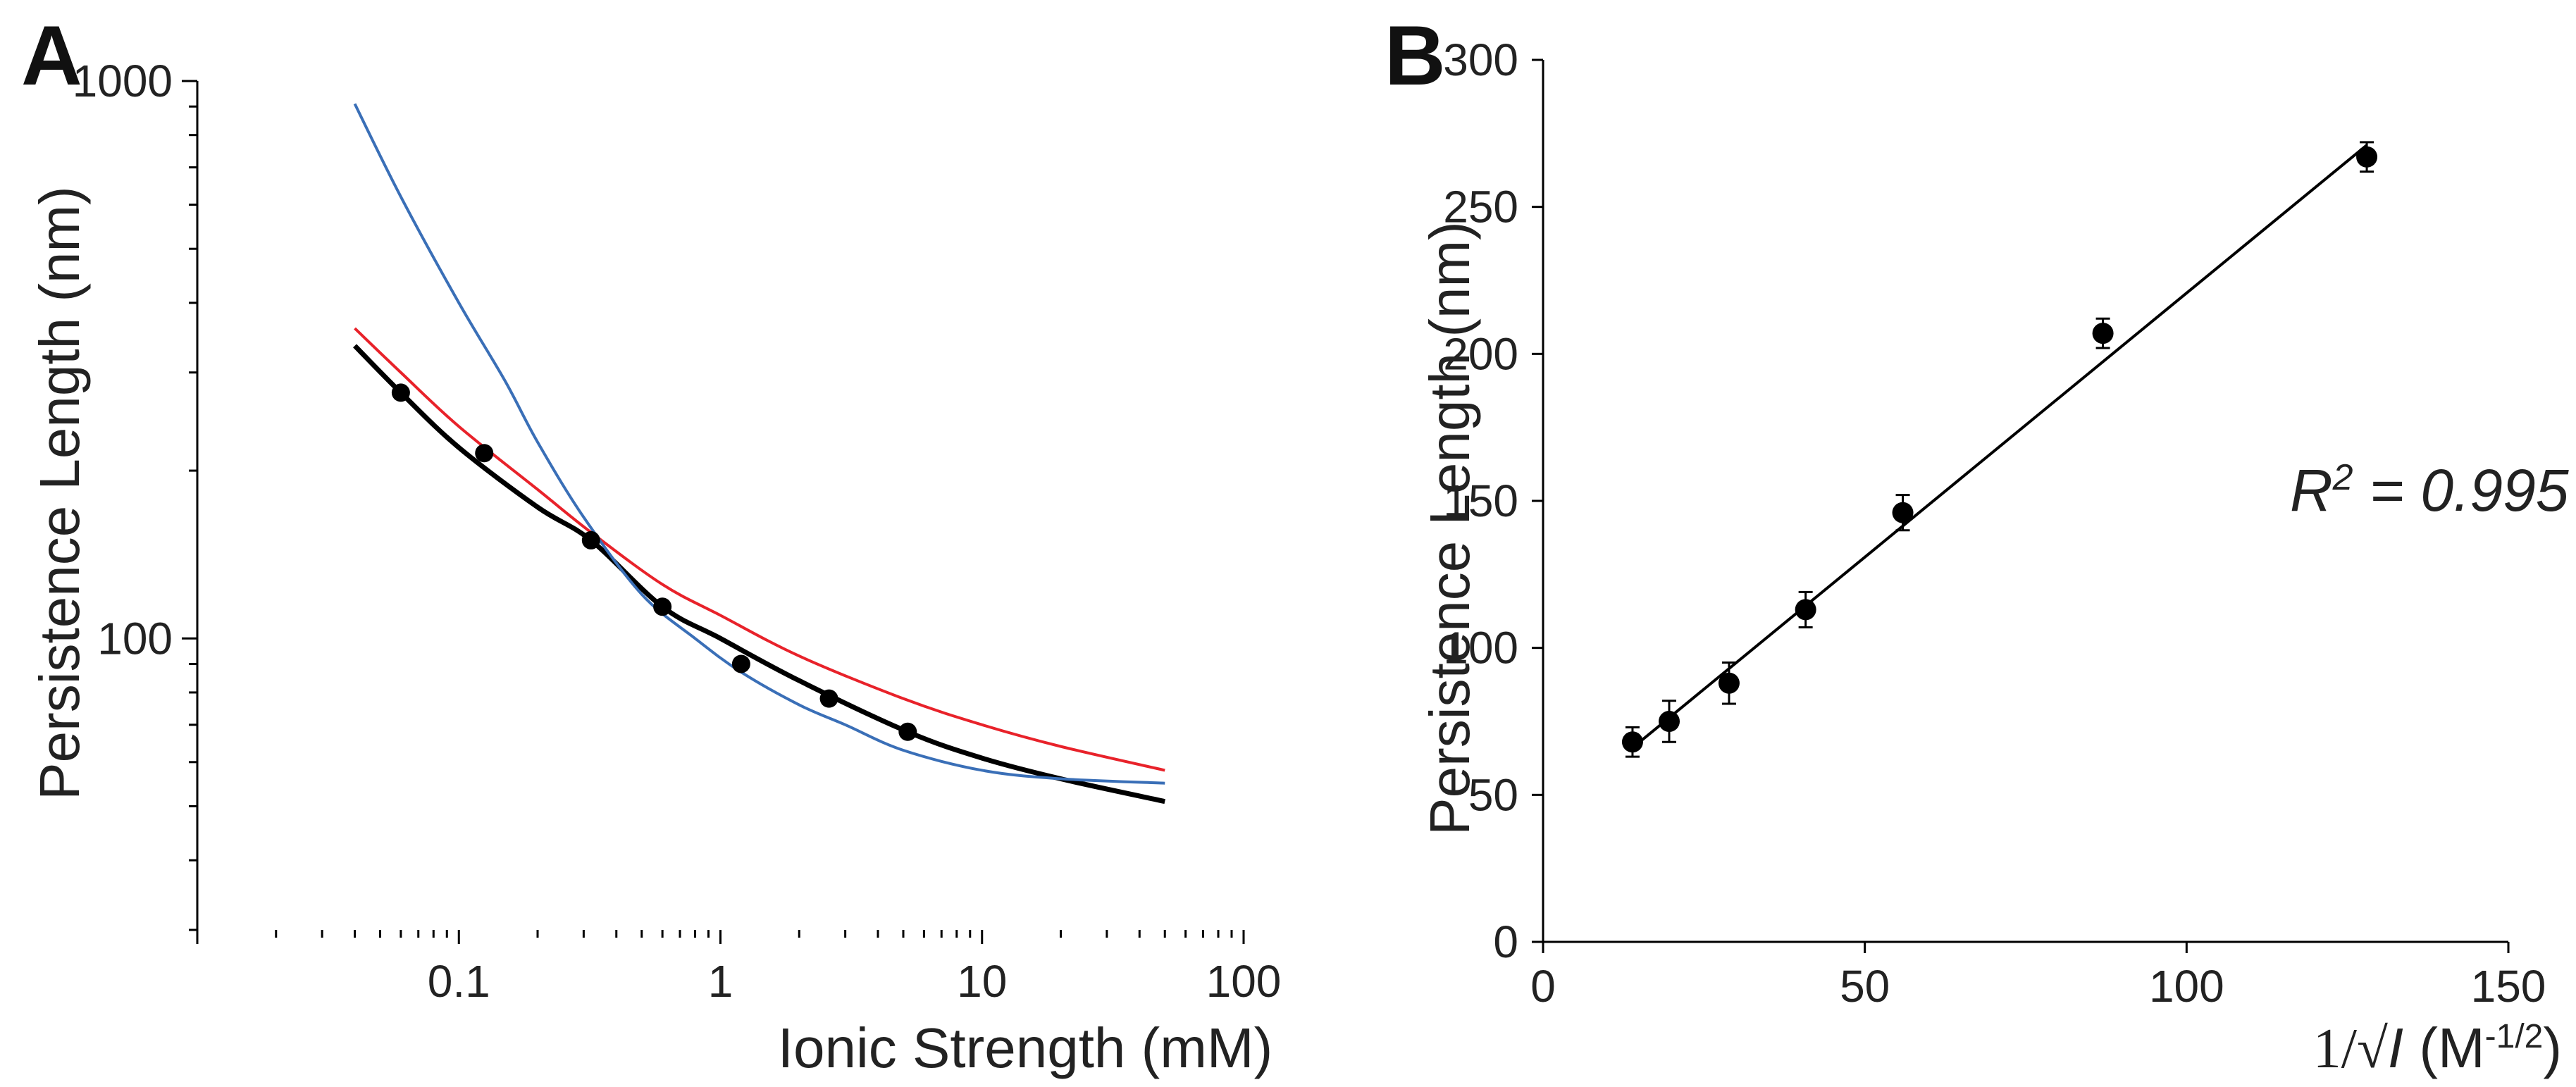 This screenshot has width=2576, height=1087. Describe the element at coordinates (2429, 490) in the screenshot. I see `r-squared-annotation: R2 = 0.995` at that location.